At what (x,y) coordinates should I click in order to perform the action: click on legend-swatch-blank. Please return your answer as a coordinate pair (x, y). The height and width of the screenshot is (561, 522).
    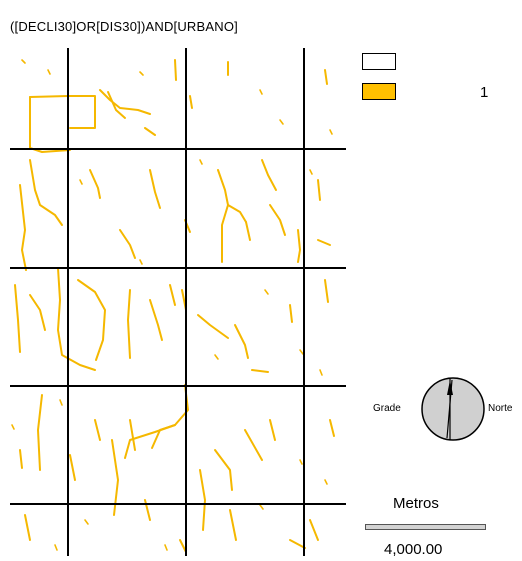
    Looking at the image, I should click on (379, 61).